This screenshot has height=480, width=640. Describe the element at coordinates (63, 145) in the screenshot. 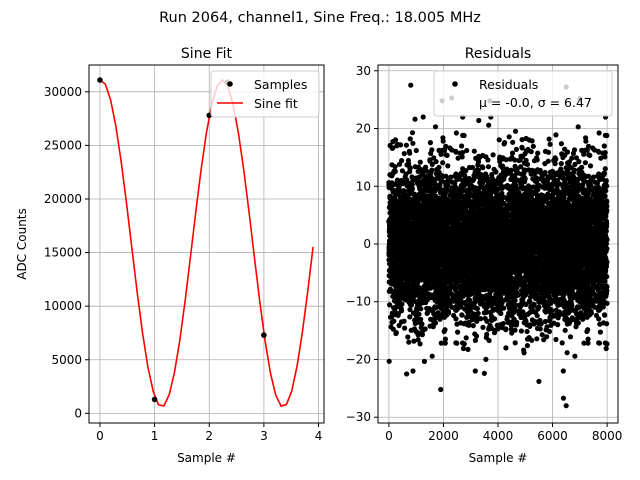

I see `sine-fit-y-tick-label: 25000` at that location.